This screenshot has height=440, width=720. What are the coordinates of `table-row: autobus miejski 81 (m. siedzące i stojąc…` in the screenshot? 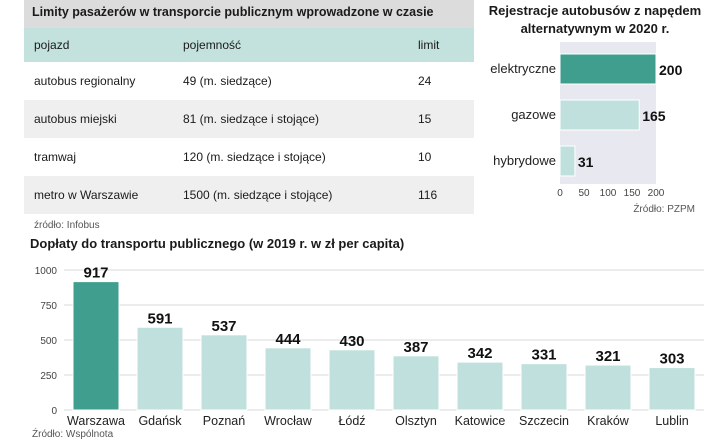 It's located at (249, 119).